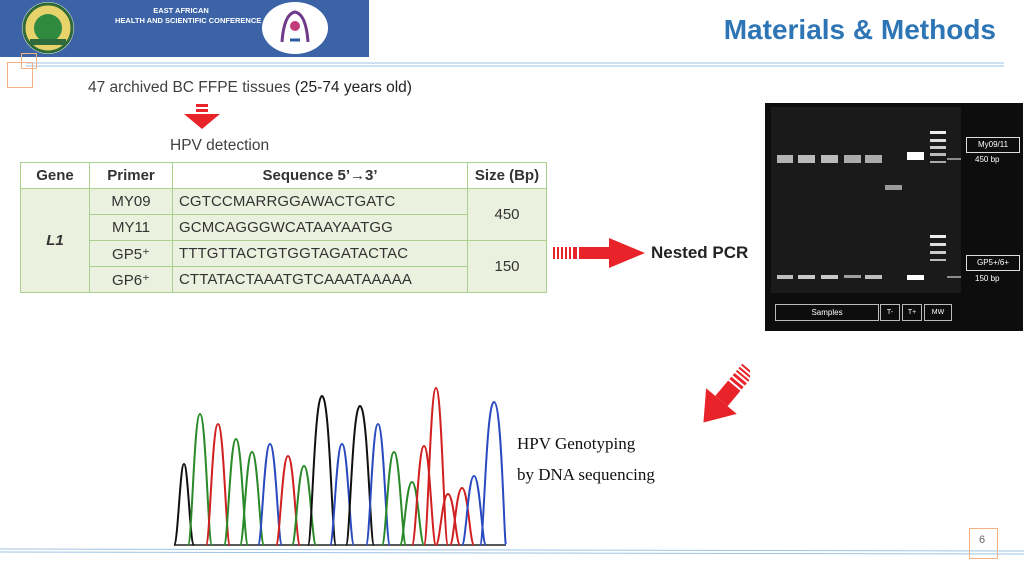 The width and height of the screenshot is (1024, 576). Describe the element at coordinates (20, 75) in the screenshot. I see `decorative-square` at that location.